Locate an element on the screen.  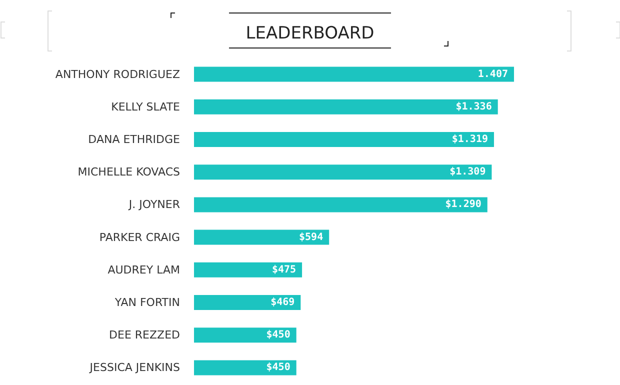
chart-title: LEADERBOARD is located at coordinates (310, 34).